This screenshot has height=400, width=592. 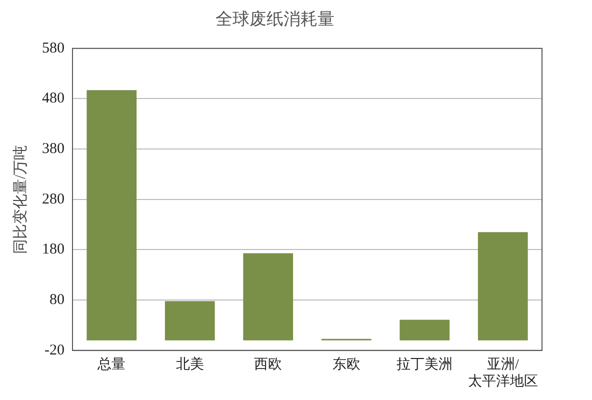 What do you see at coordinates (54, 350) in the screenshot?
I see `y-tick-label: -20` at bounding box center [54, 350].